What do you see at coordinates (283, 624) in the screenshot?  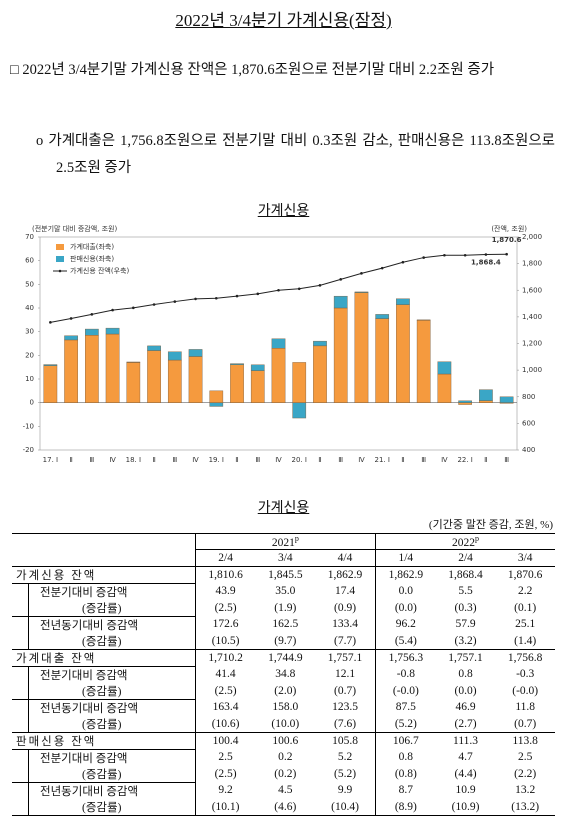 I see `table-row: 전년동기대비 증감액 172.6 162.5 133.4 96.2 57.9 25.1` at bounding box center [283, 624].